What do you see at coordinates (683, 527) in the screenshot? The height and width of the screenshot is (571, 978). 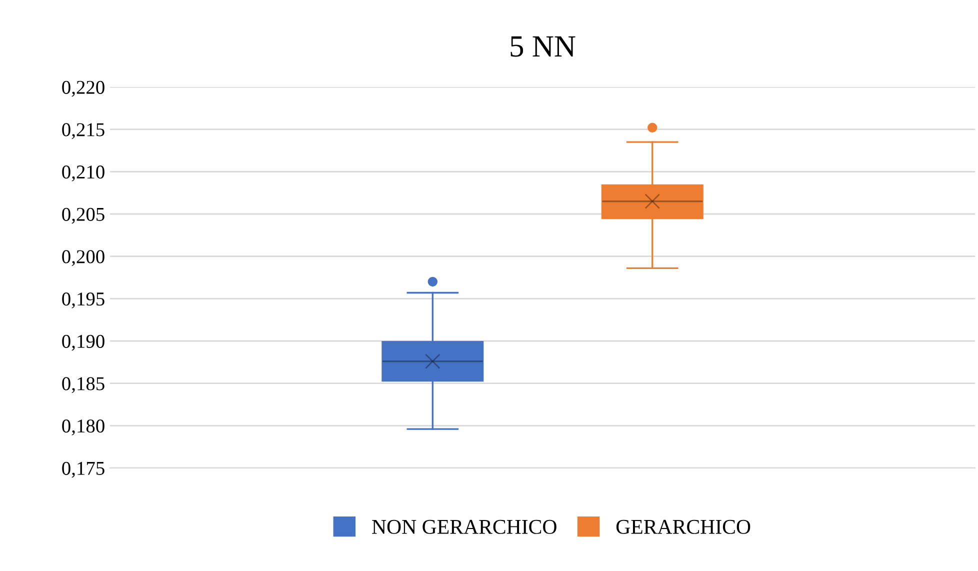 I see `legend-label: GERARCHICO` at bounding box center [683, 527].